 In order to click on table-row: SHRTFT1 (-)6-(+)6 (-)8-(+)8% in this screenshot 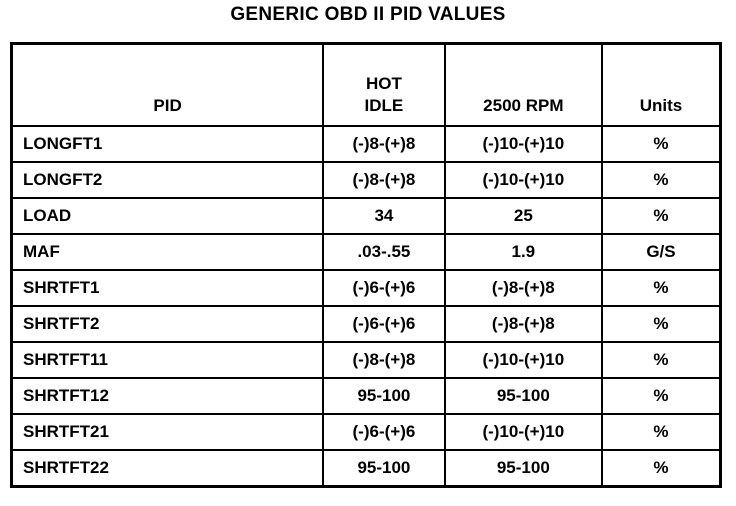, I will do `click(366, 288)`.